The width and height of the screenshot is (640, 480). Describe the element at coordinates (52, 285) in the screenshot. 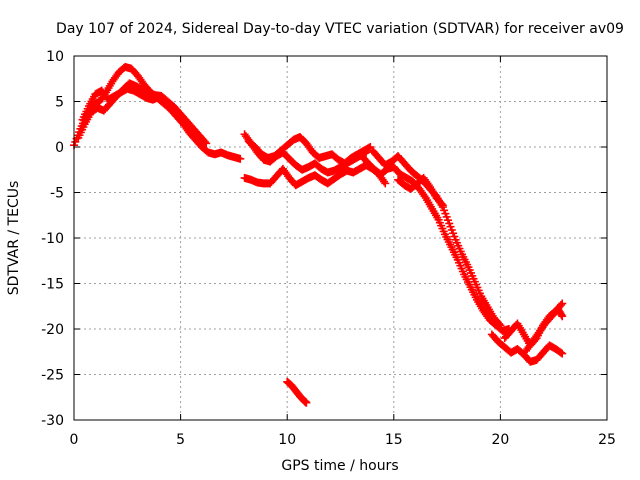

I see `y-tick-label: -15` at that location.